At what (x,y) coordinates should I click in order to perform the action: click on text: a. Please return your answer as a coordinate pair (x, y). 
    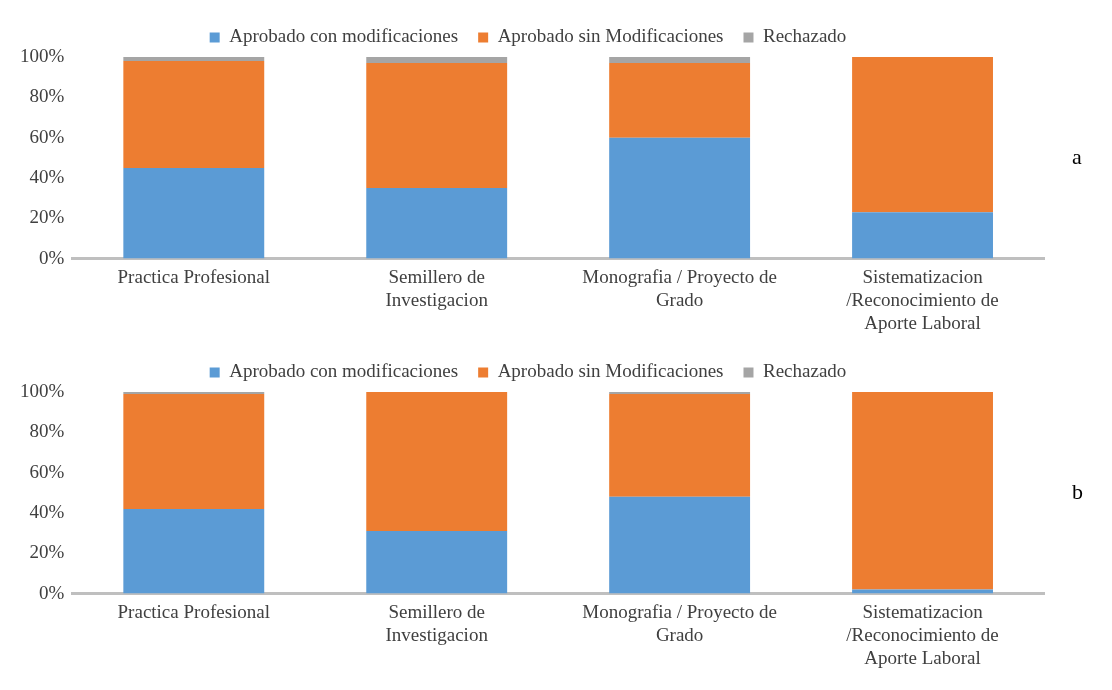
    Looking at the image, I should click on (1077, 156).